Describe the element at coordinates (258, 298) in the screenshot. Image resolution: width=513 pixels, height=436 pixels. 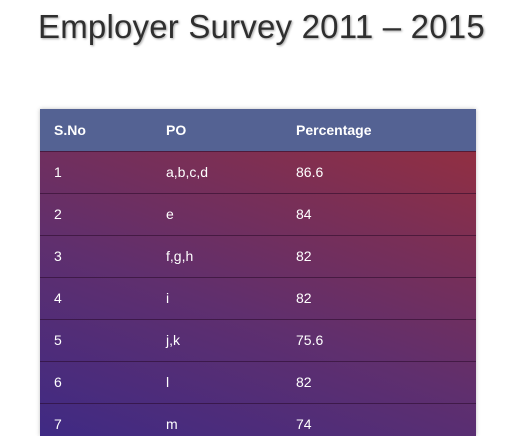
I see `table-row: 4 i 82` at that location.